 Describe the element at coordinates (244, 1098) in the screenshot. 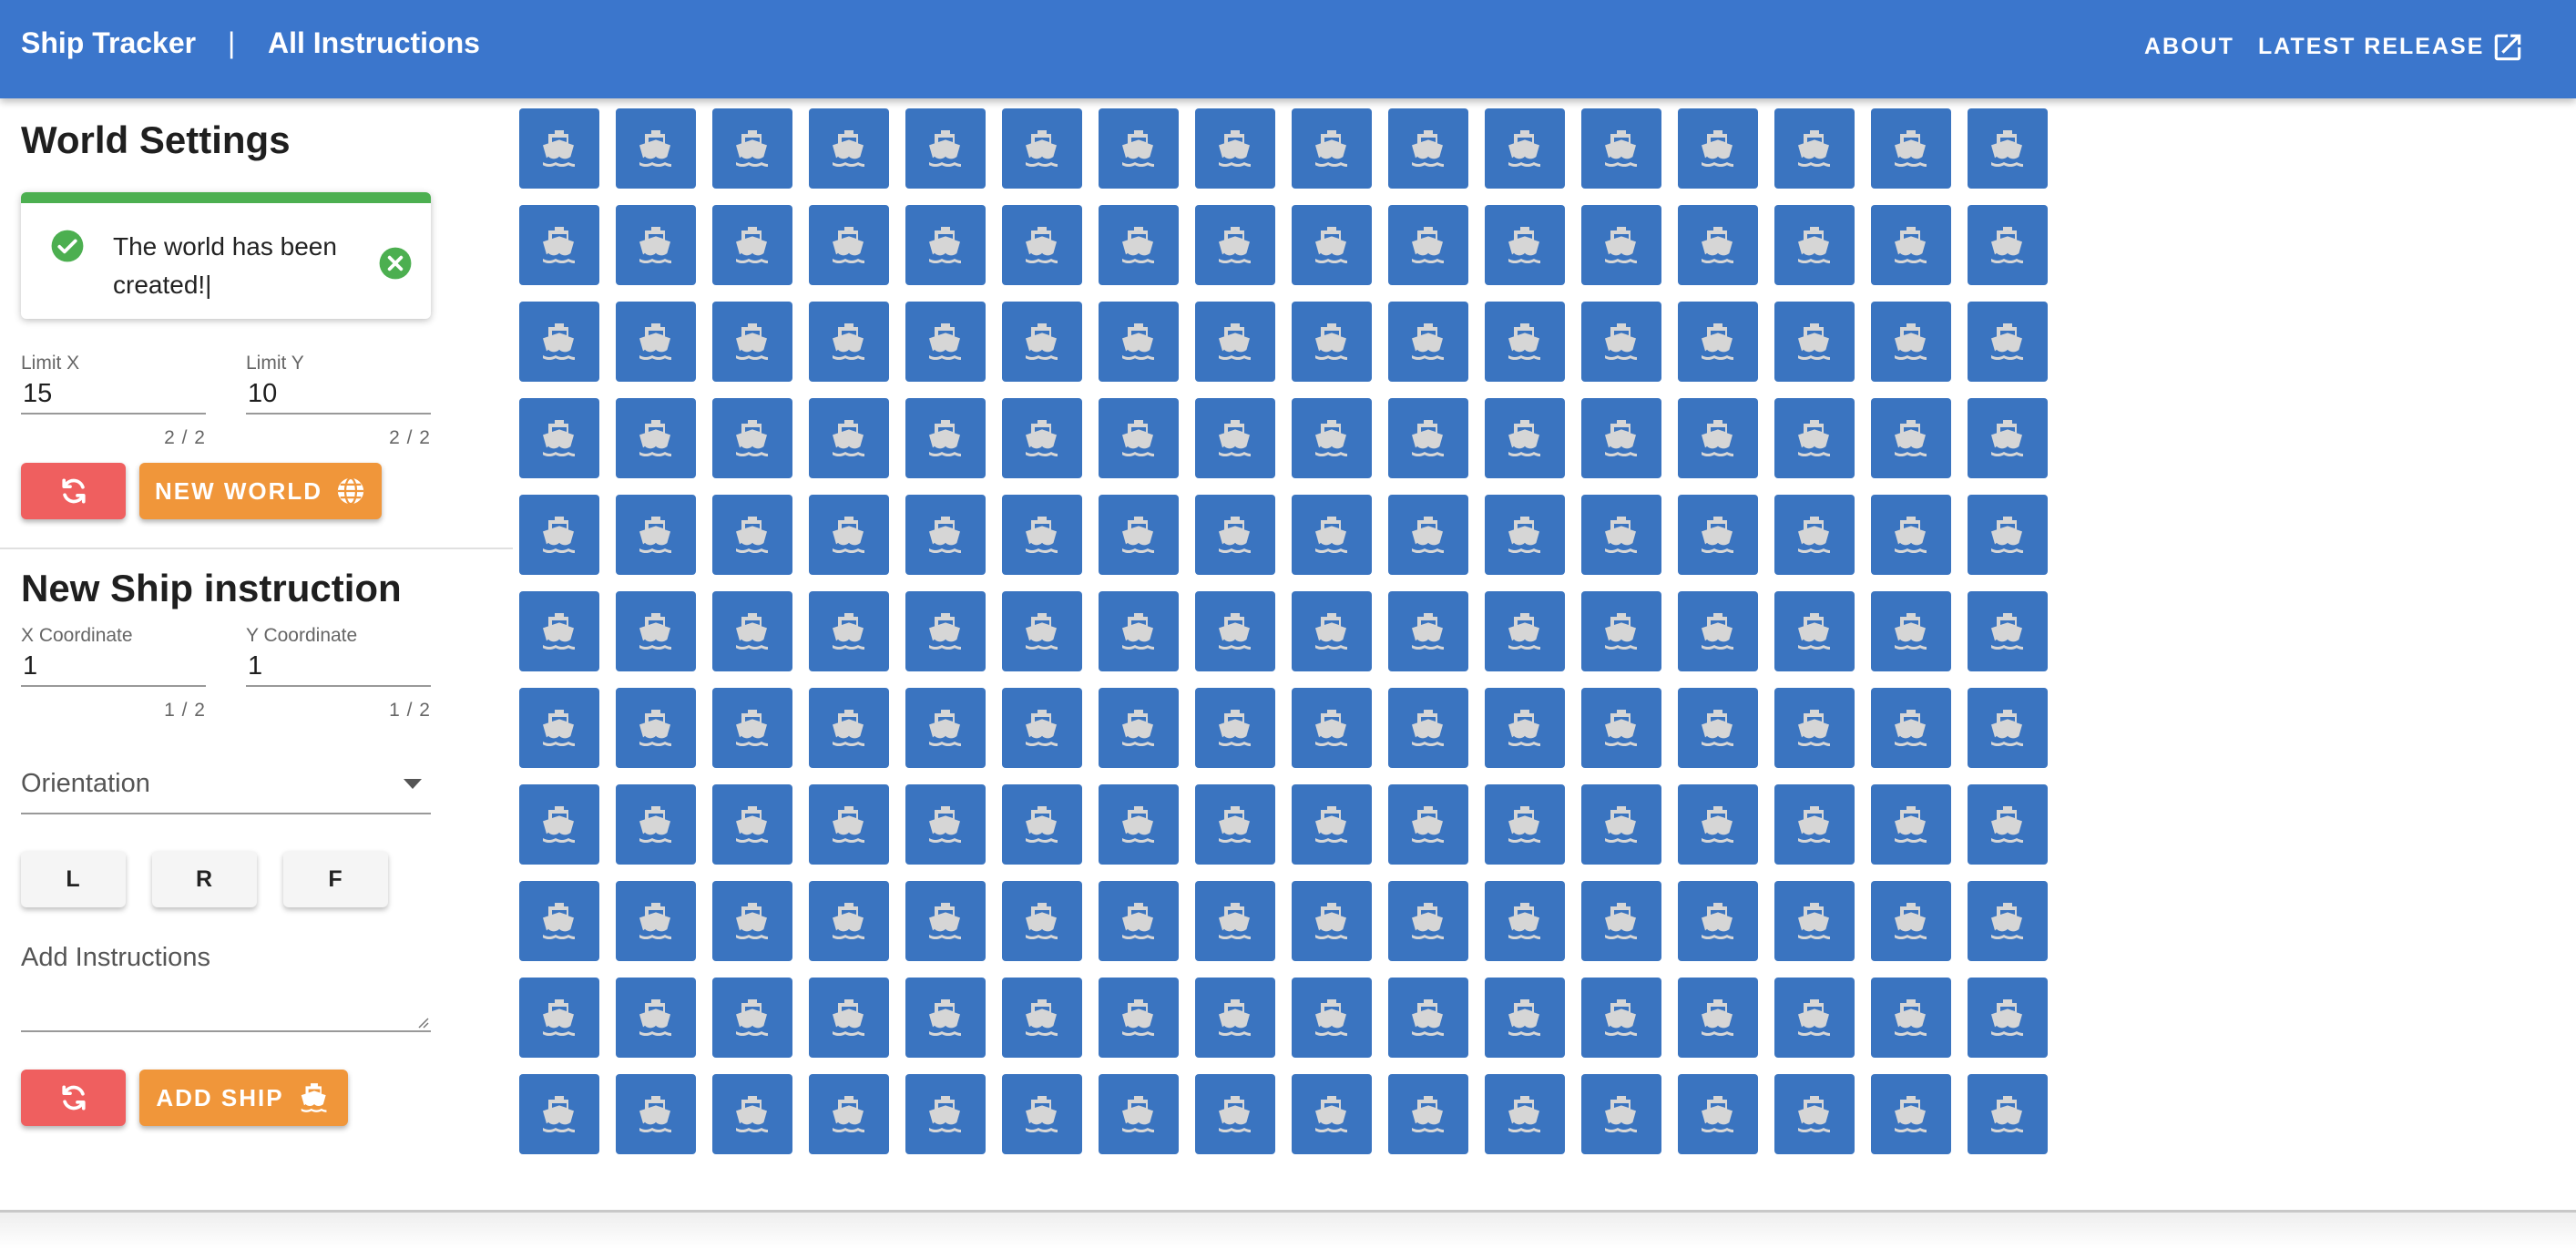

I see `add-ship-button: ADD SHIP` at that location.